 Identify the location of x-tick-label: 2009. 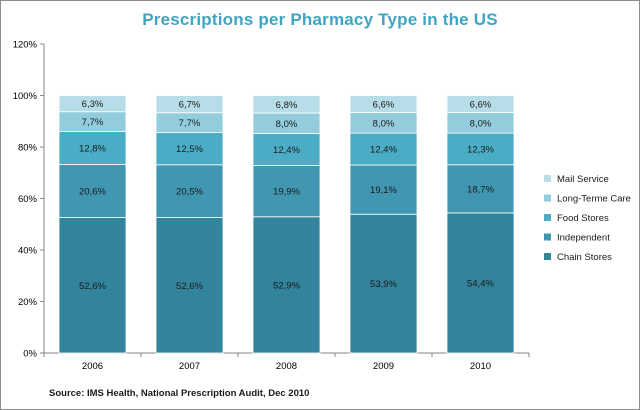
(383, 366).